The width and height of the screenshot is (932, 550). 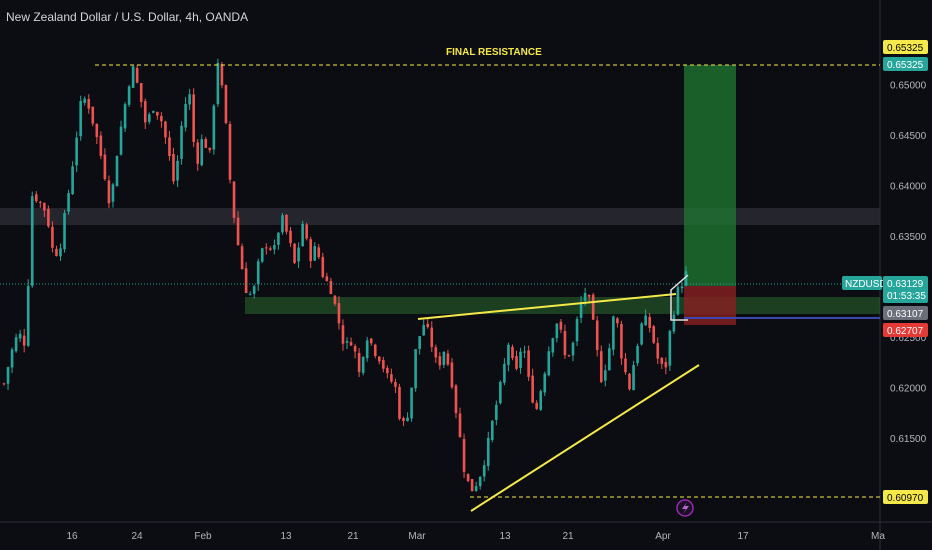 I want to click on badge-top-green-text: 0.65325, so click(x=905, y=65).